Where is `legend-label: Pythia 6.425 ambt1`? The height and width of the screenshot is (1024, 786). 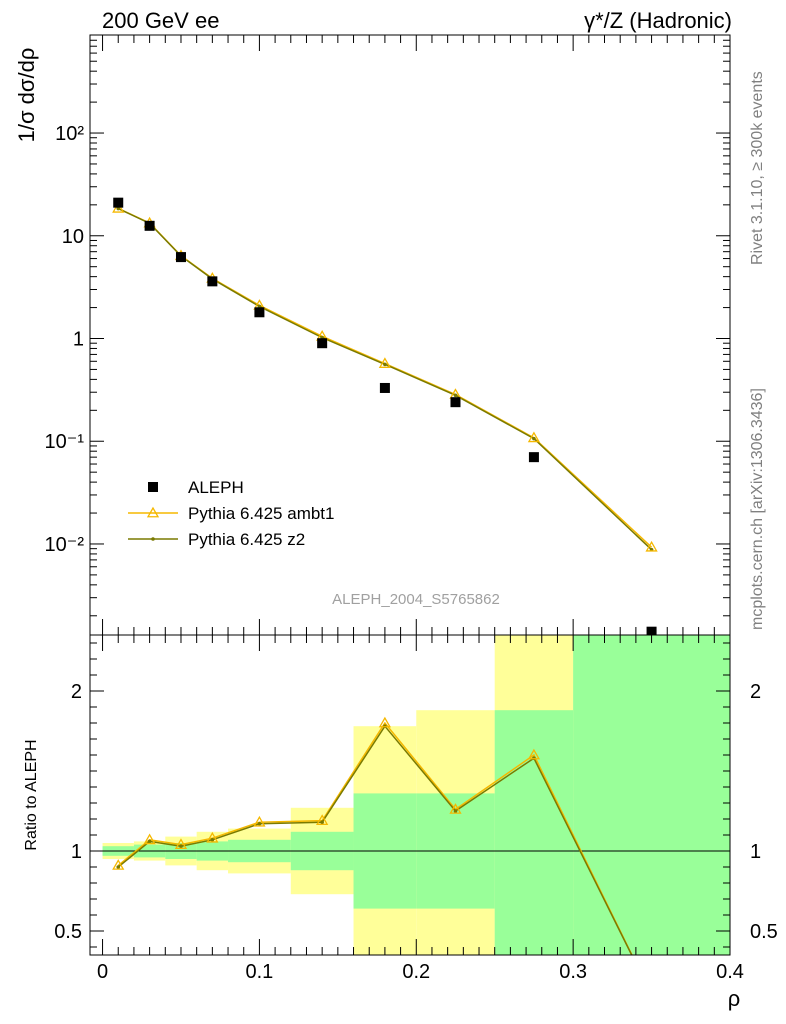
legend-label: Pythia 6.425 ambt1 is located at coordinates (261, 513).